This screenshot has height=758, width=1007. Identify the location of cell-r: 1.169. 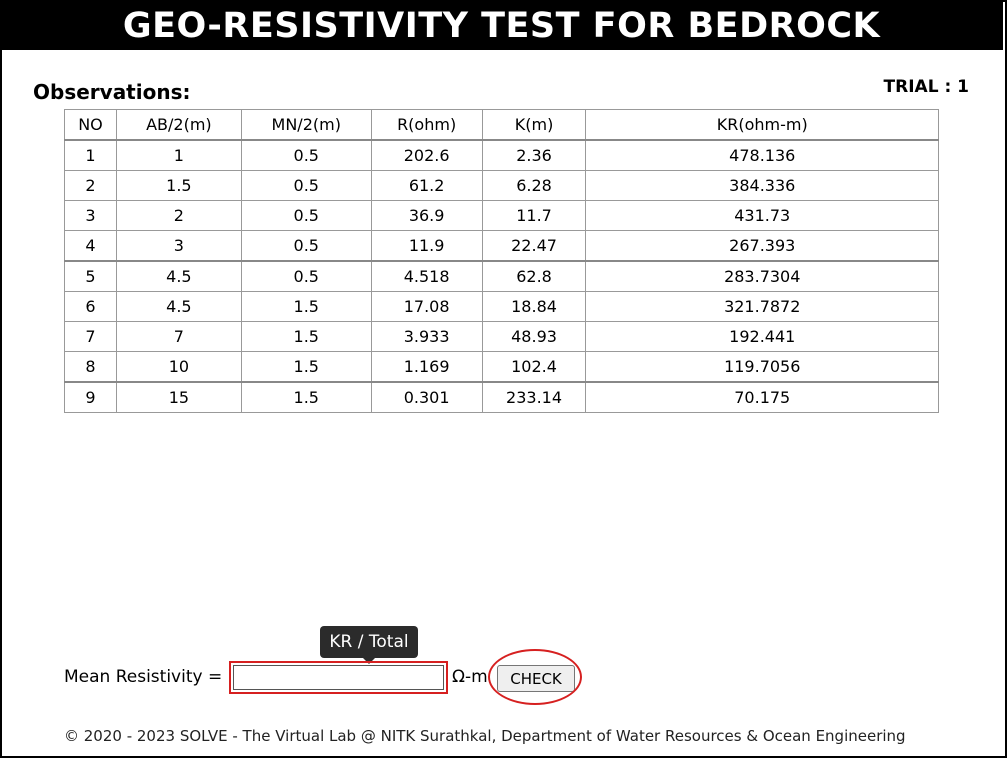
(426, 367).